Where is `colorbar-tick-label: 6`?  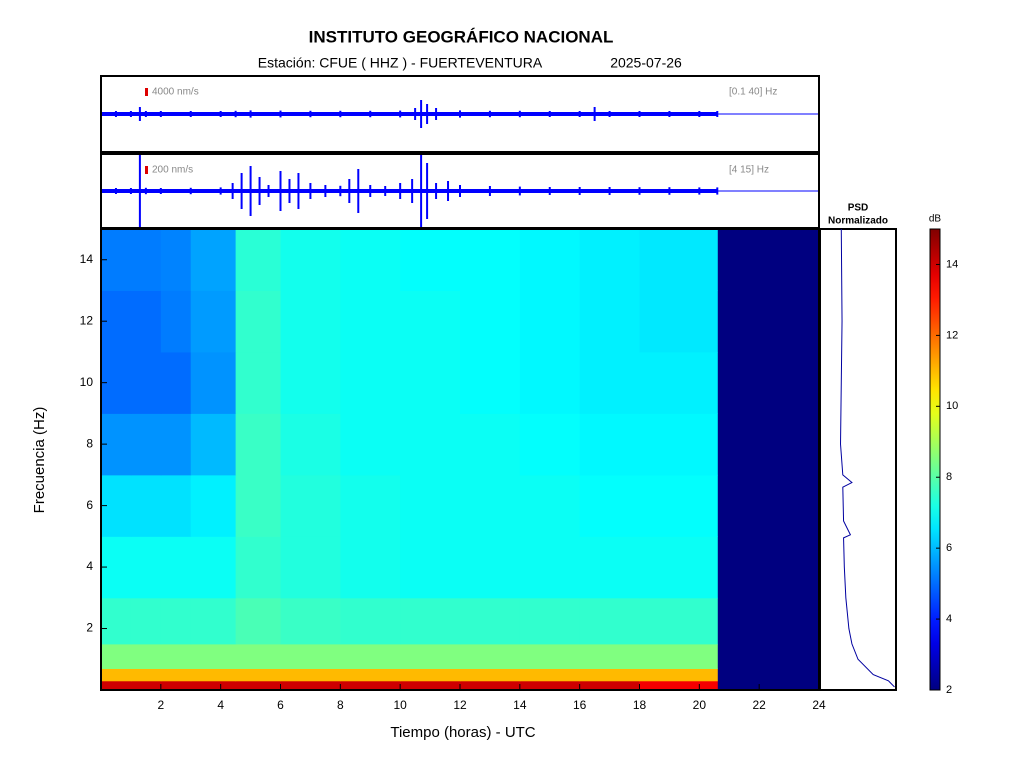
colorbar-tick-label: 6 is located at coordinates (949, 548).